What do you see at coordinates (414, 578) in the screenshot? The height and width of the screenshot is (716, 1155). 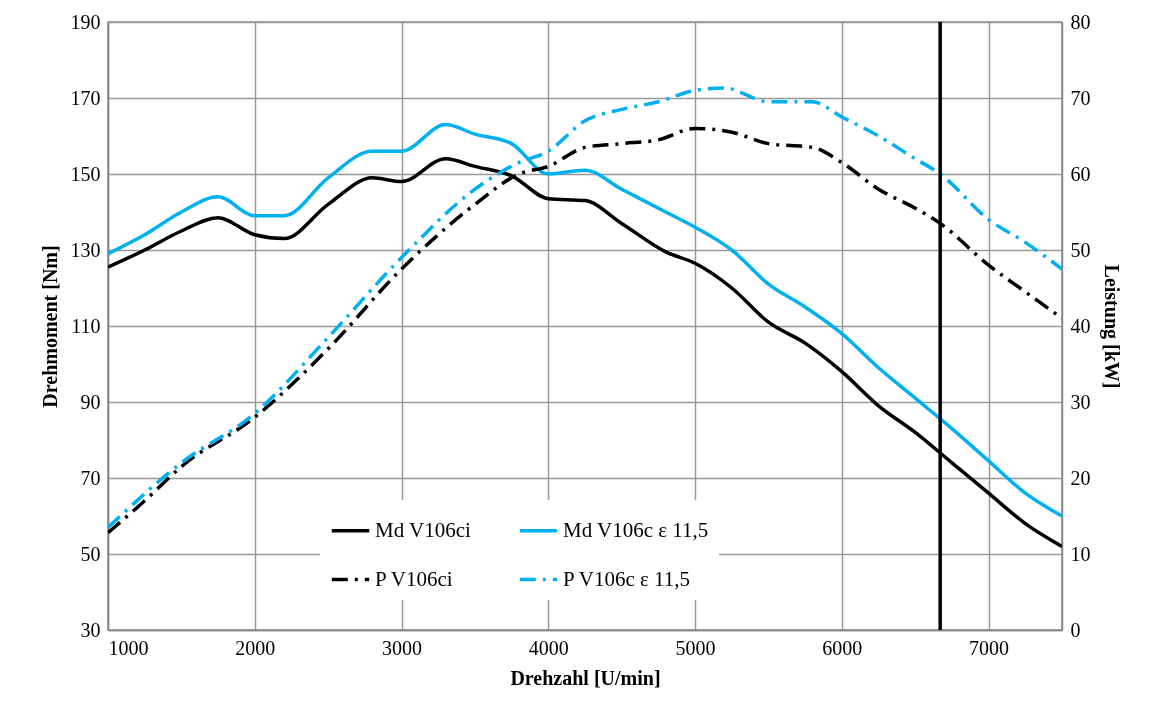 I see `legend-label: P V106ci` at bounding box center [414, 578].